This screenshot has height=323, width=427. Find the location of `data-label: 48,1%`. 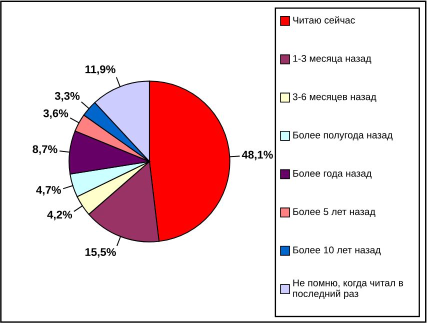

data-label: 48,1% is located at coordinates (257, 155).